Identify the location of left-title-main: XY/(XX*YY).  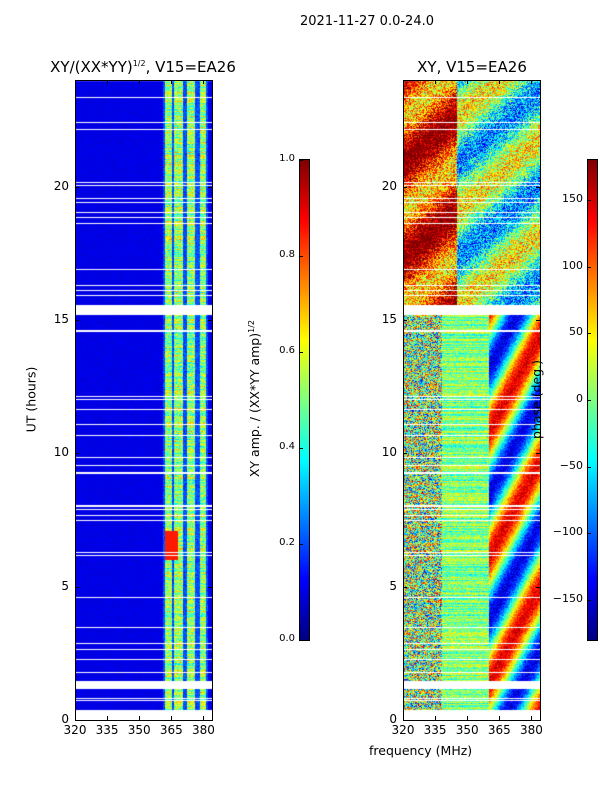
(91, 67).